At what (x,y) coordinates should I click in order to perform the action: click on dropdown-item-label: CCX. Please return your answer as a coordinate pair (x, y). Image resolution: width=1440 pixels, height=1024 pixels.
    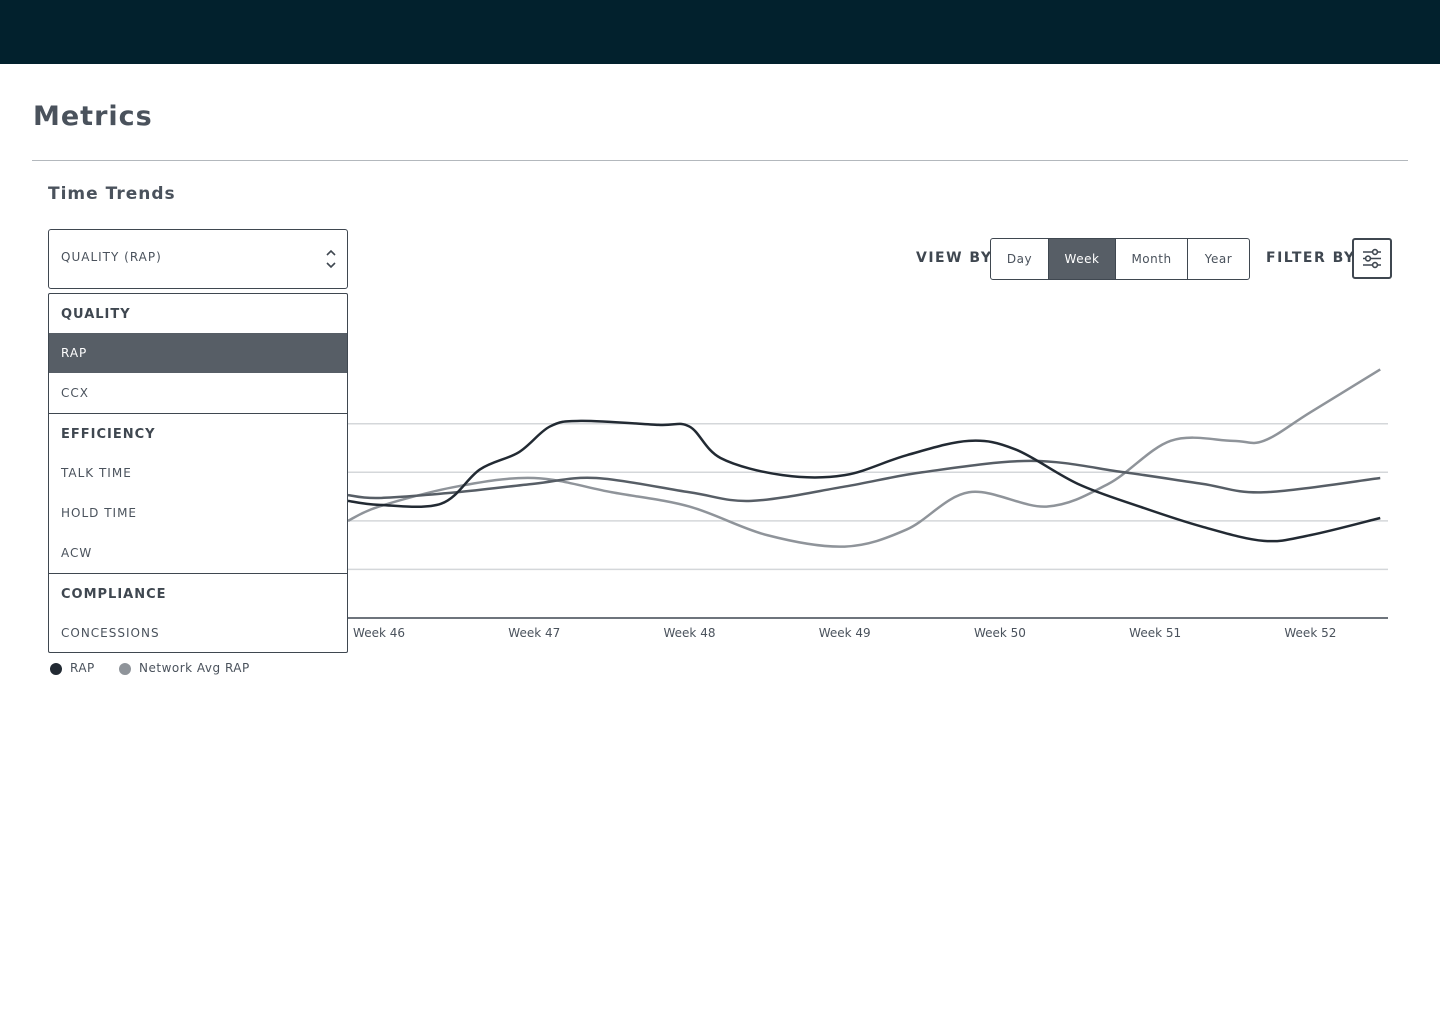
    Looking at the image, I should click on (75, 393).